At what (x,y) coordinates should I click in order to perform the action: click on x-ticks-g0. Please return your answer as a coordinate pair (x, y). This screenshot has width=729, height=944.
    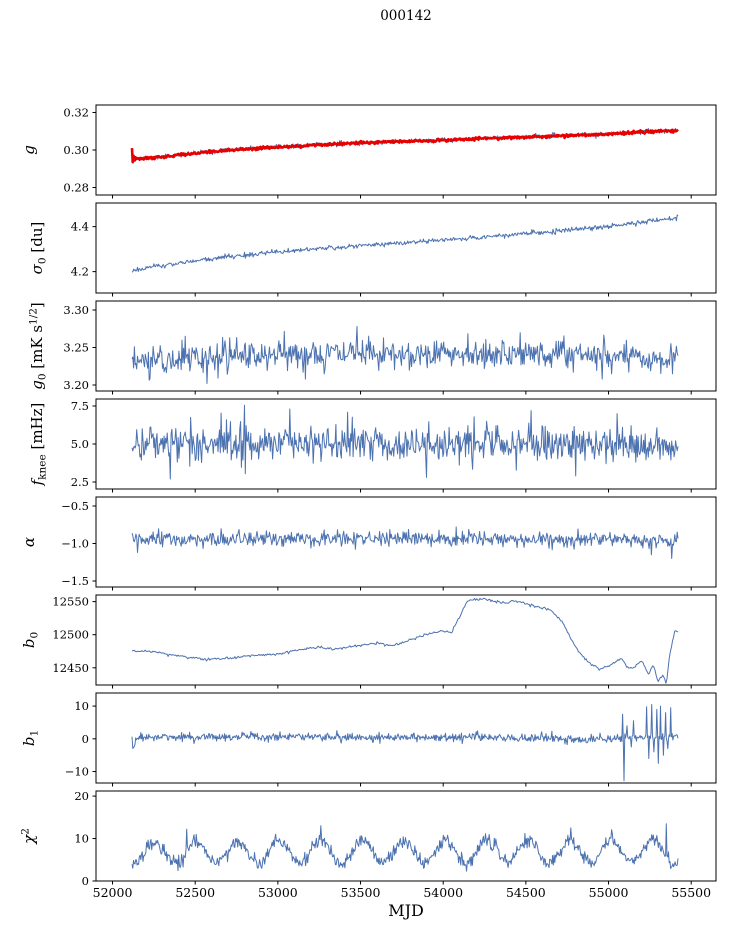
    Looking at the image, I should click on (402, 393).